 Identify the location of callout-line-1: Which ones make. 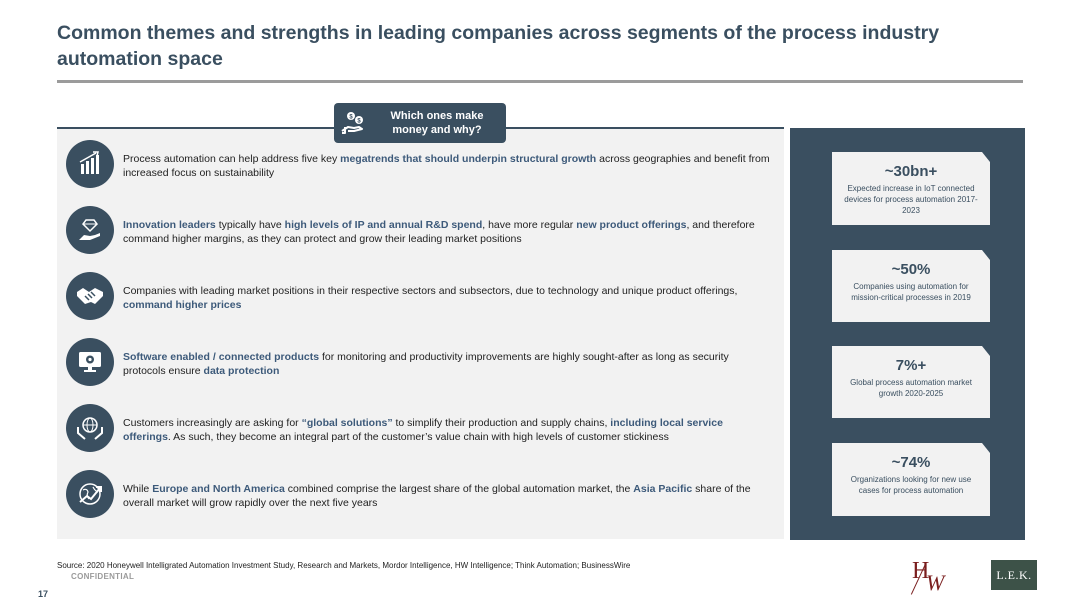
(437, 116).